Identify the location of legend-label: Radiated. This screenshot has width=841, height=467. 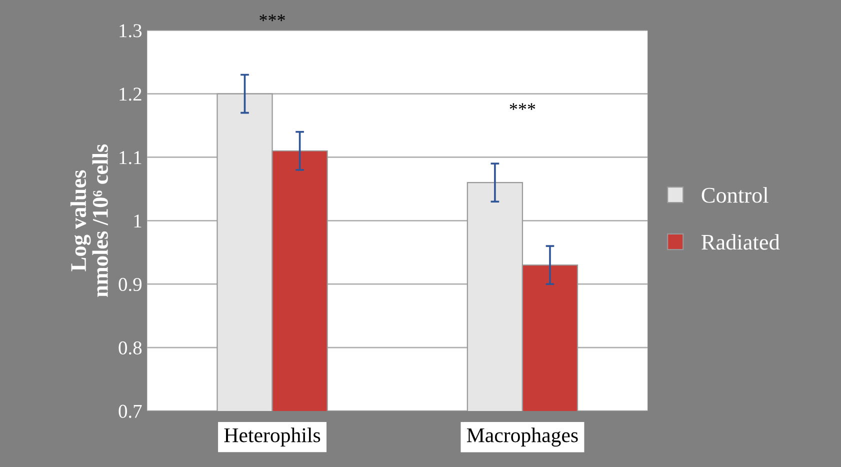
(741, 242).